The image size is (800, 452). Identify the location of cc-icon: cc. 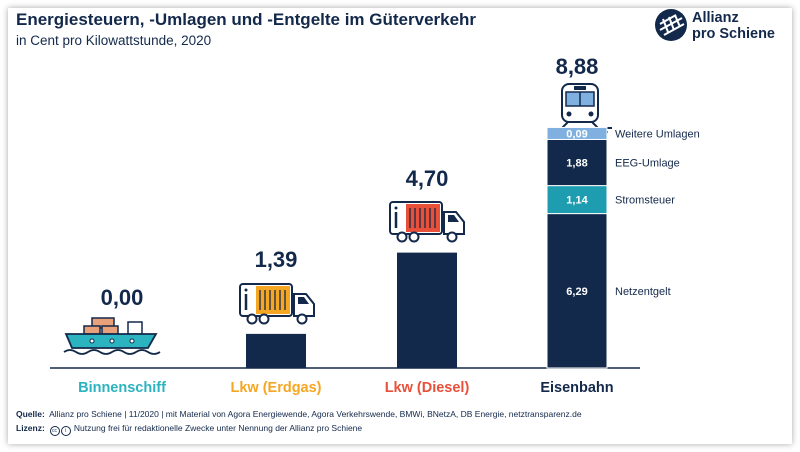
(54, 431).